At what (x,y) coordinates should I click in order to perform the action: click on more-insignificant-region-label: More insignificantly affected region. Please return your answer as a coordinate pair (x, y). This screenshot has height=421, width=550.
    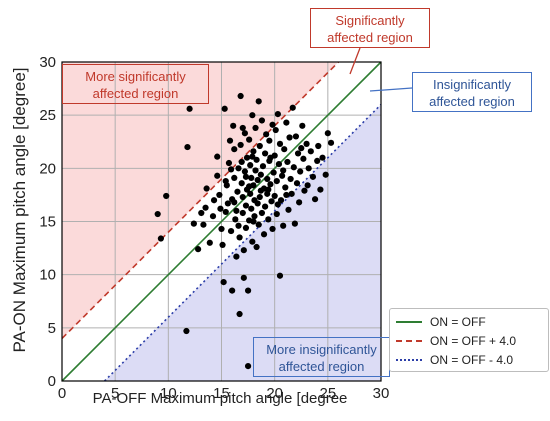
    Looking at the image, I should click on (321, 357).